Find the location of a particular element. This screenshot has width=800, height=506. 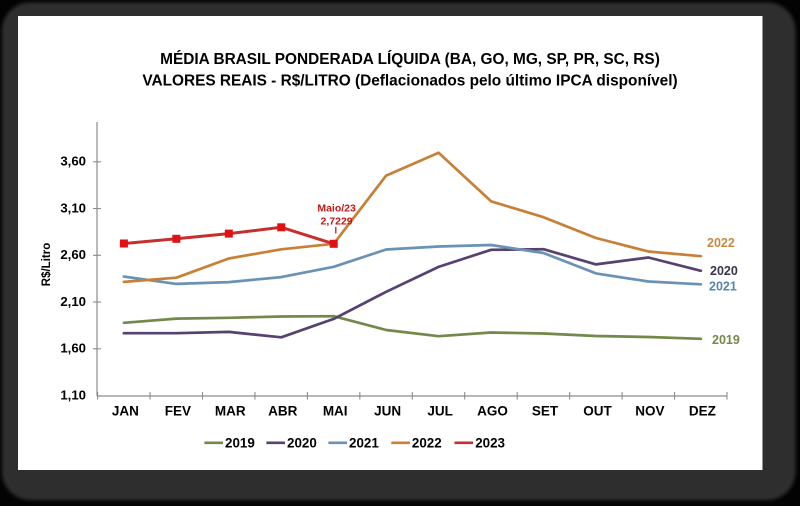

svg-text: 3,10 is located at coordinates (73, 207).